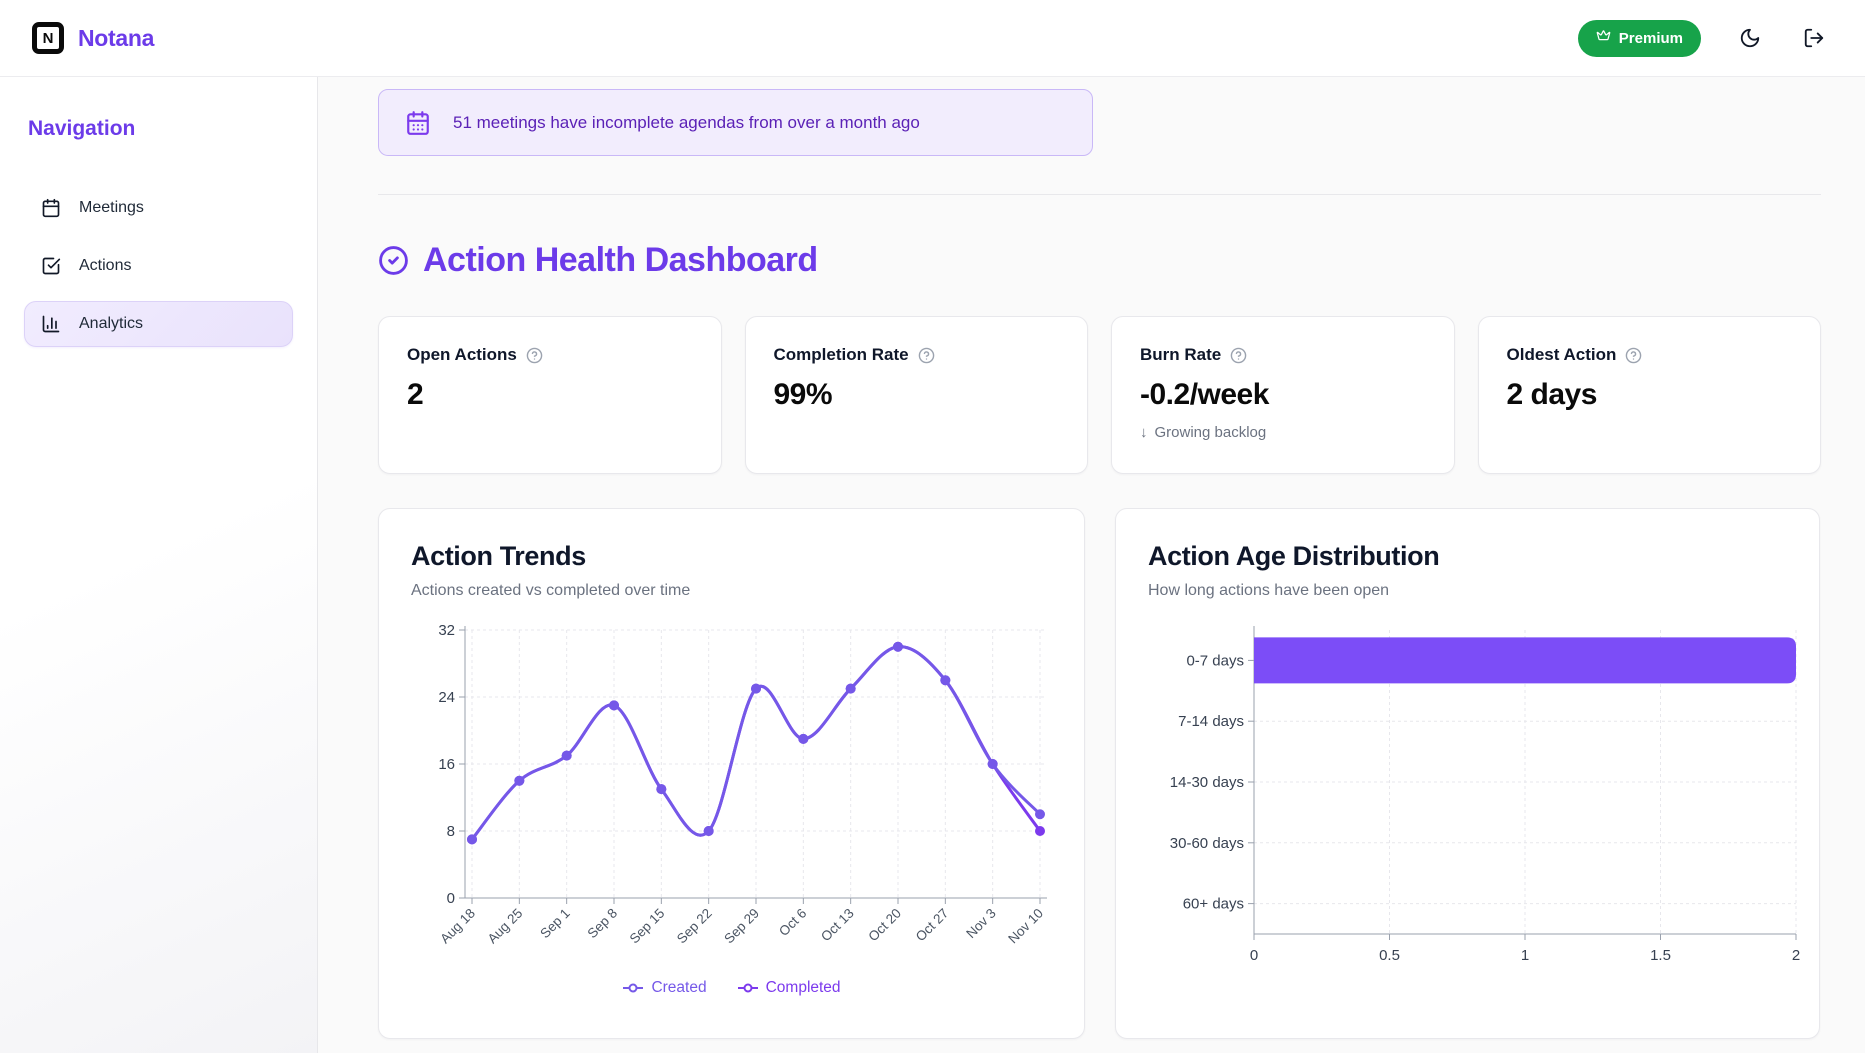 Image resolution: width=1865 pixels, height=1053 pixels. What do you see at coordinates (841, 354) in the screenshot?
I see `stat-label: Completion Rate` at bounding box center [841, 354].